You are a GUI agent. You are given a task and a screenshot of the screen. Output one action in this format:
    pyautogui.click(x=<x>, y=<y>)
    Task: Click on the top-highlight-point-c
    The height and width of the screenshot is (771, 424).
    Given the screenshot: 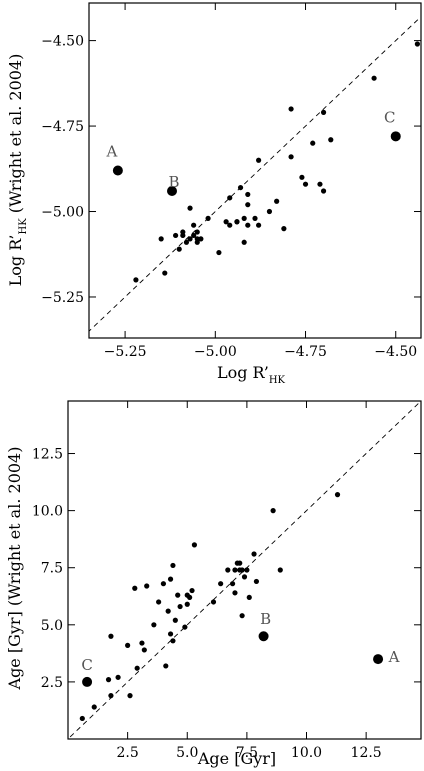 What is the action you would take?
    pyautogui.click(x=395, y=136)
    